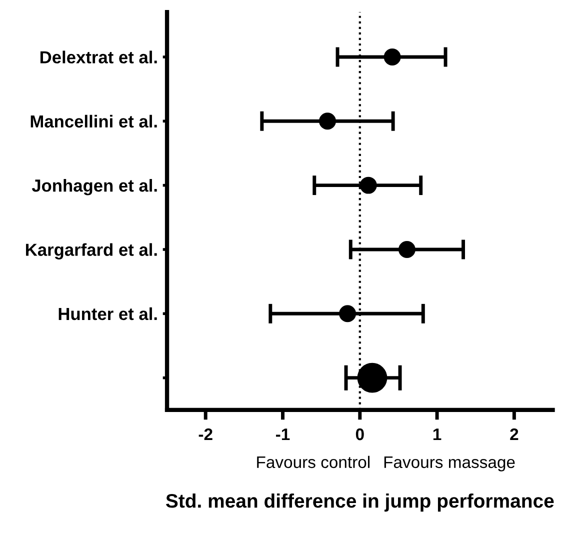  Describe the element at coordinates (93, 121) in the screenshot. I see `y-tick-label: Mancellini et al.` at that location.